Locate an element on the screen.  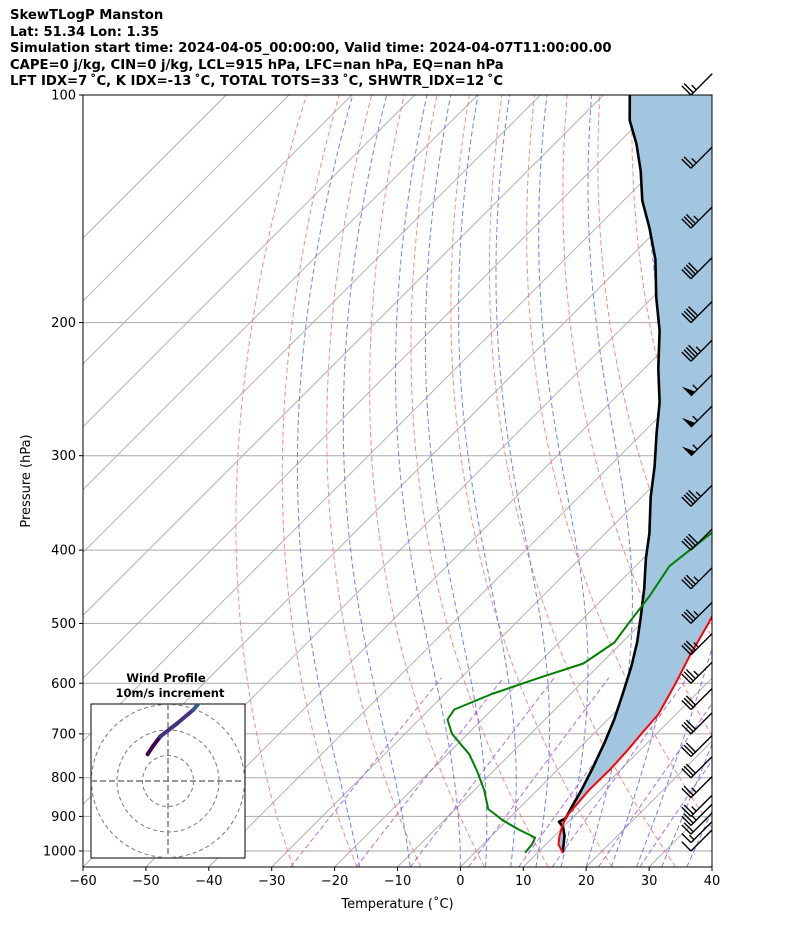
inset-subtitle: 10m/s increment is located at coordinates (170, 693).